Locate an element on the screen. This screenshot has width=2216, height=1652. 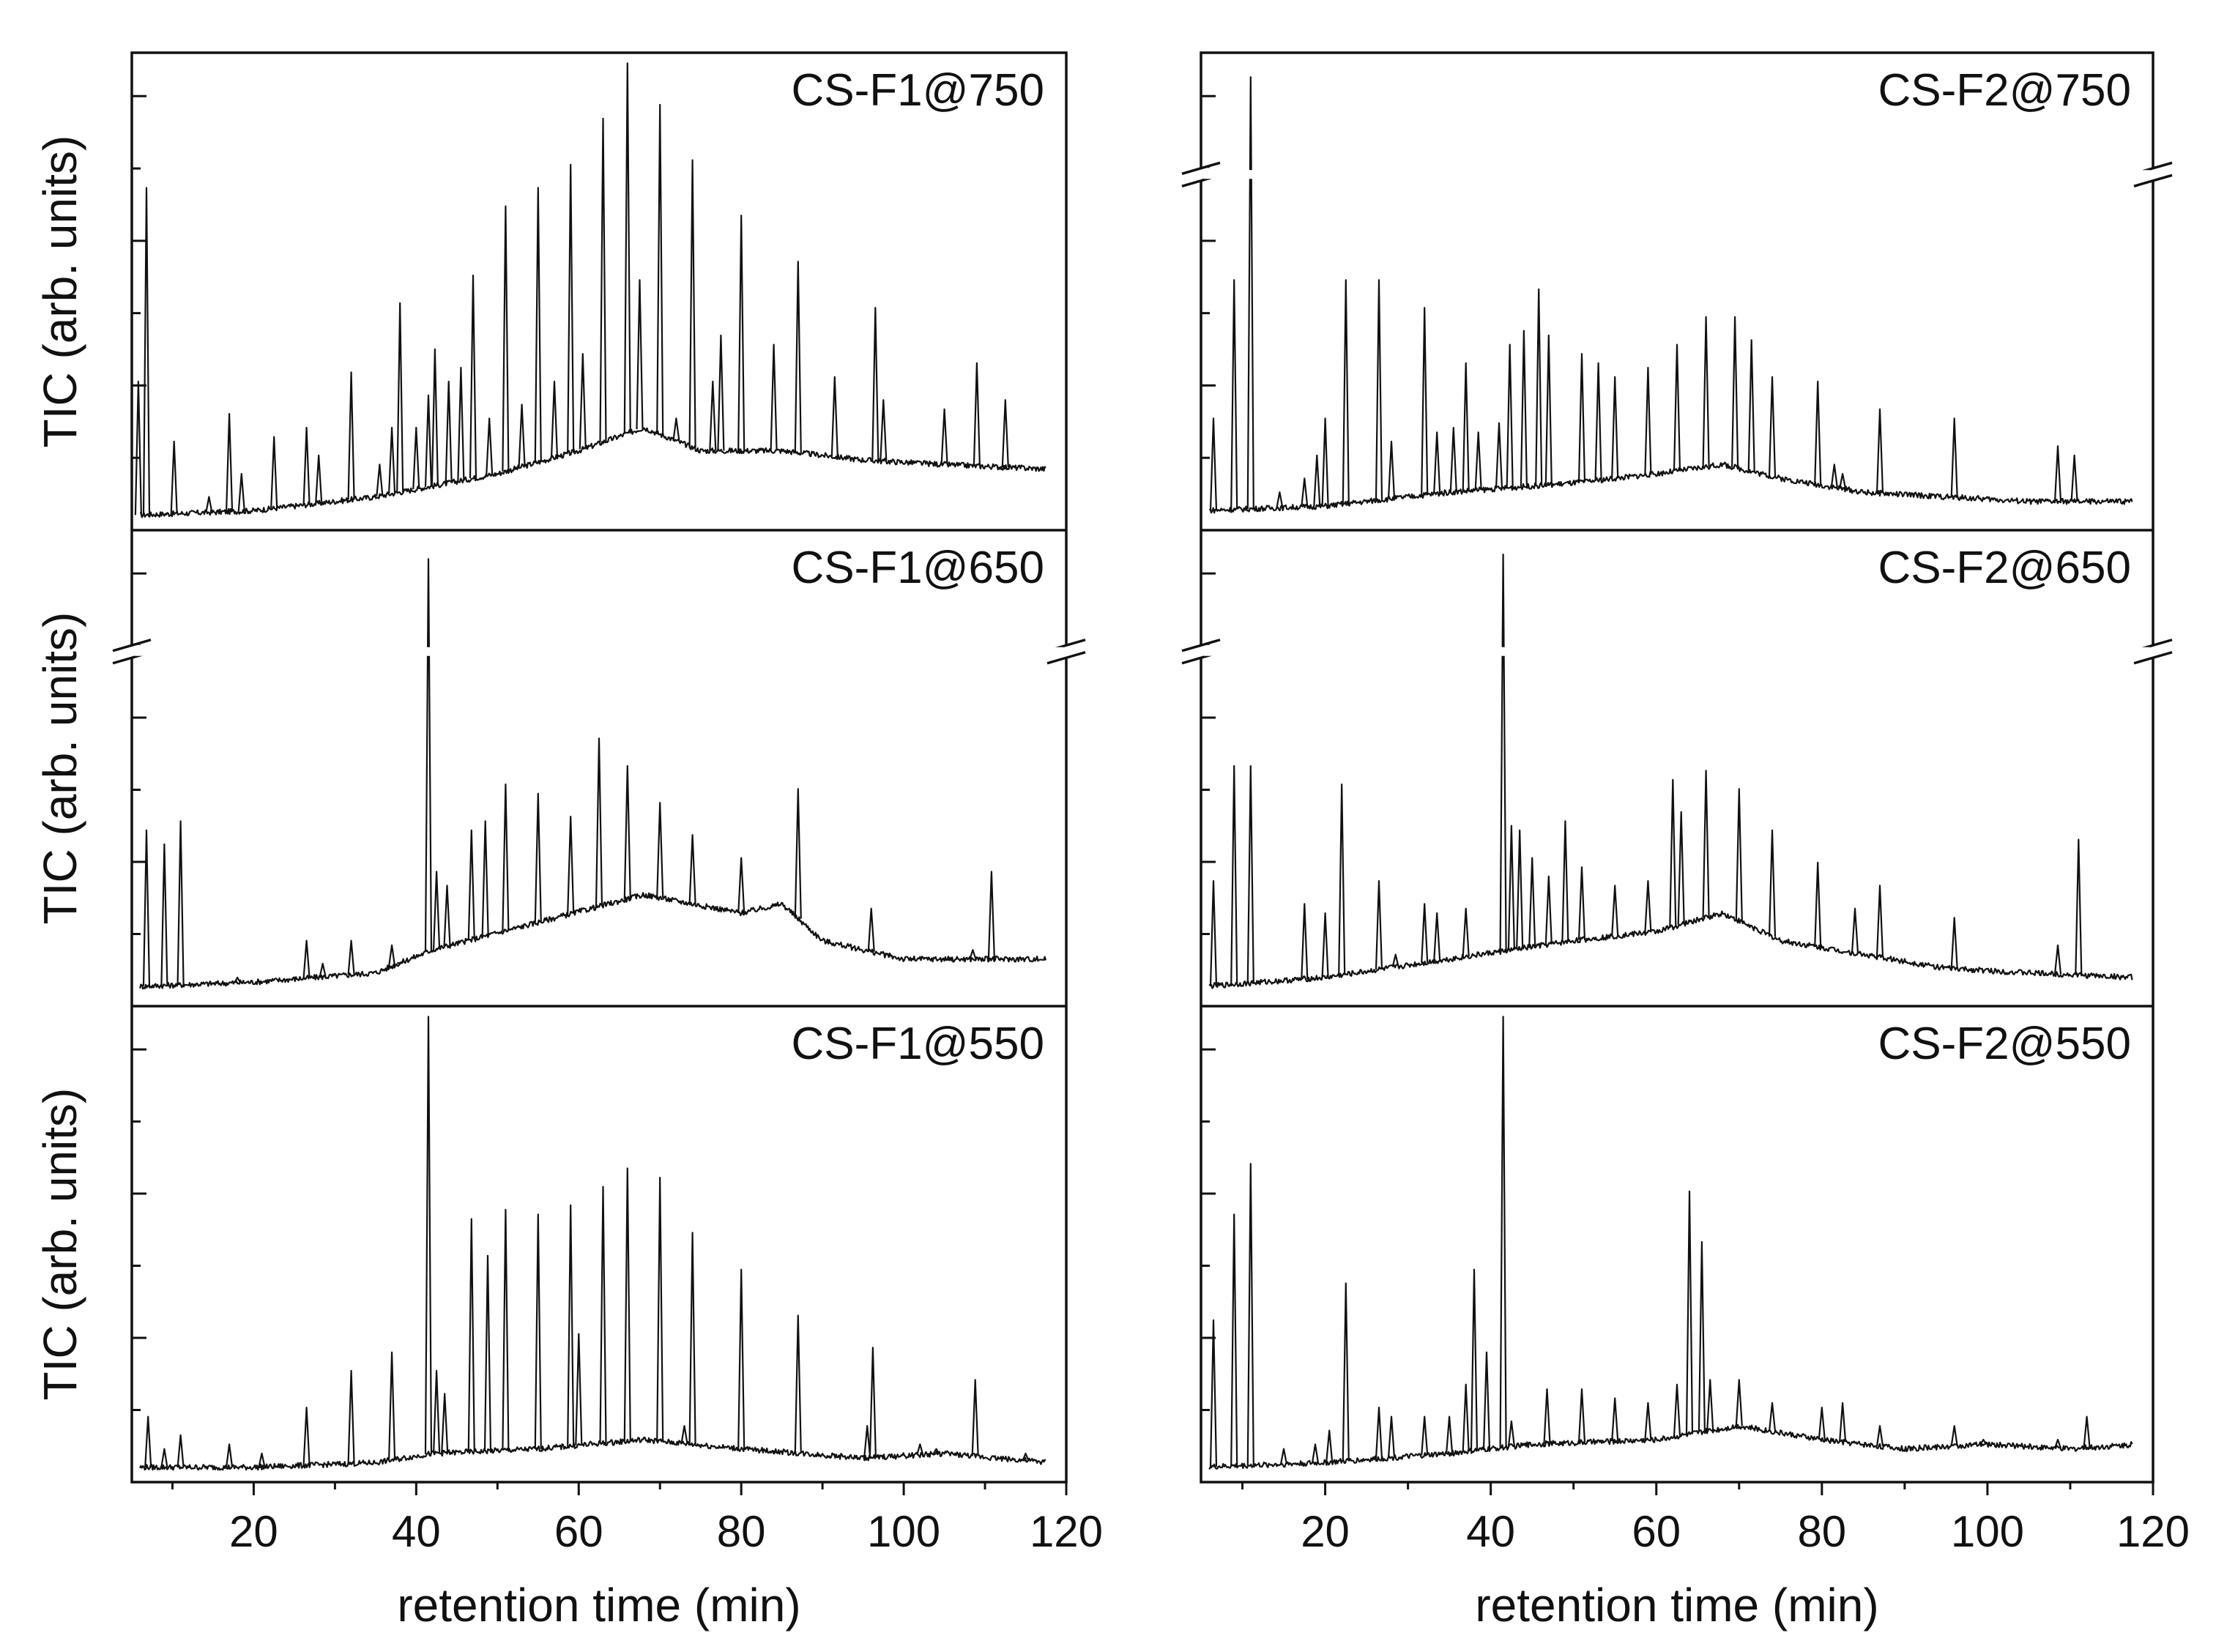
panel-label: CS-F1@650 is located at coordinates (918, 568).